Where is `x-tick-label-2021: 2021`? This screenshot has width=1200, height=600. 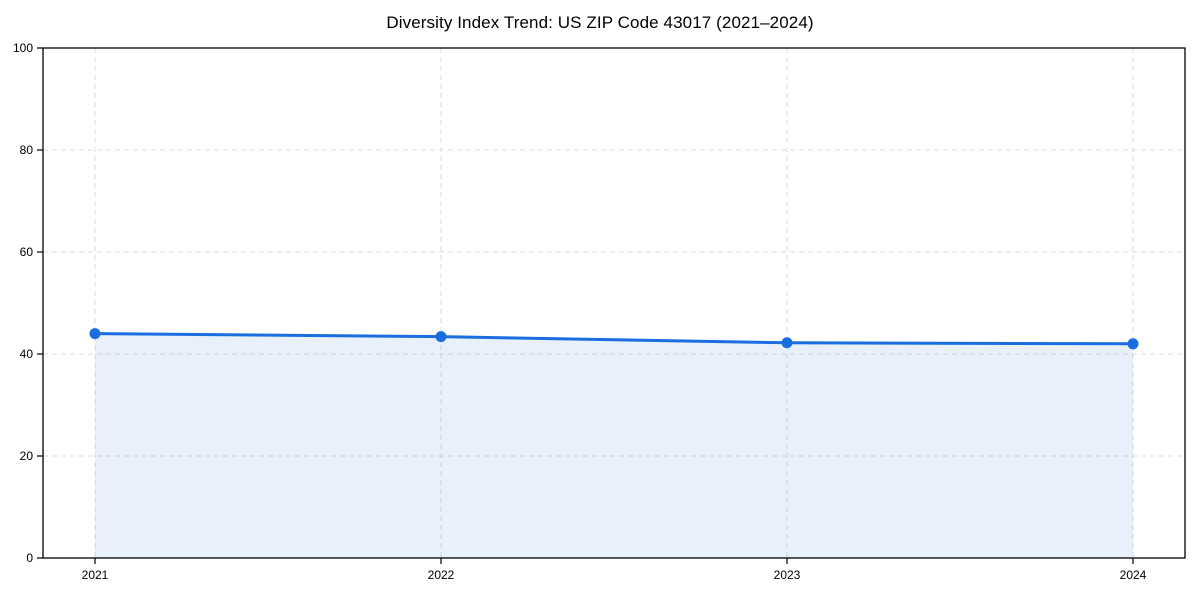
x-tick-label-2021: 2021 is located at coordinates (95, 575).